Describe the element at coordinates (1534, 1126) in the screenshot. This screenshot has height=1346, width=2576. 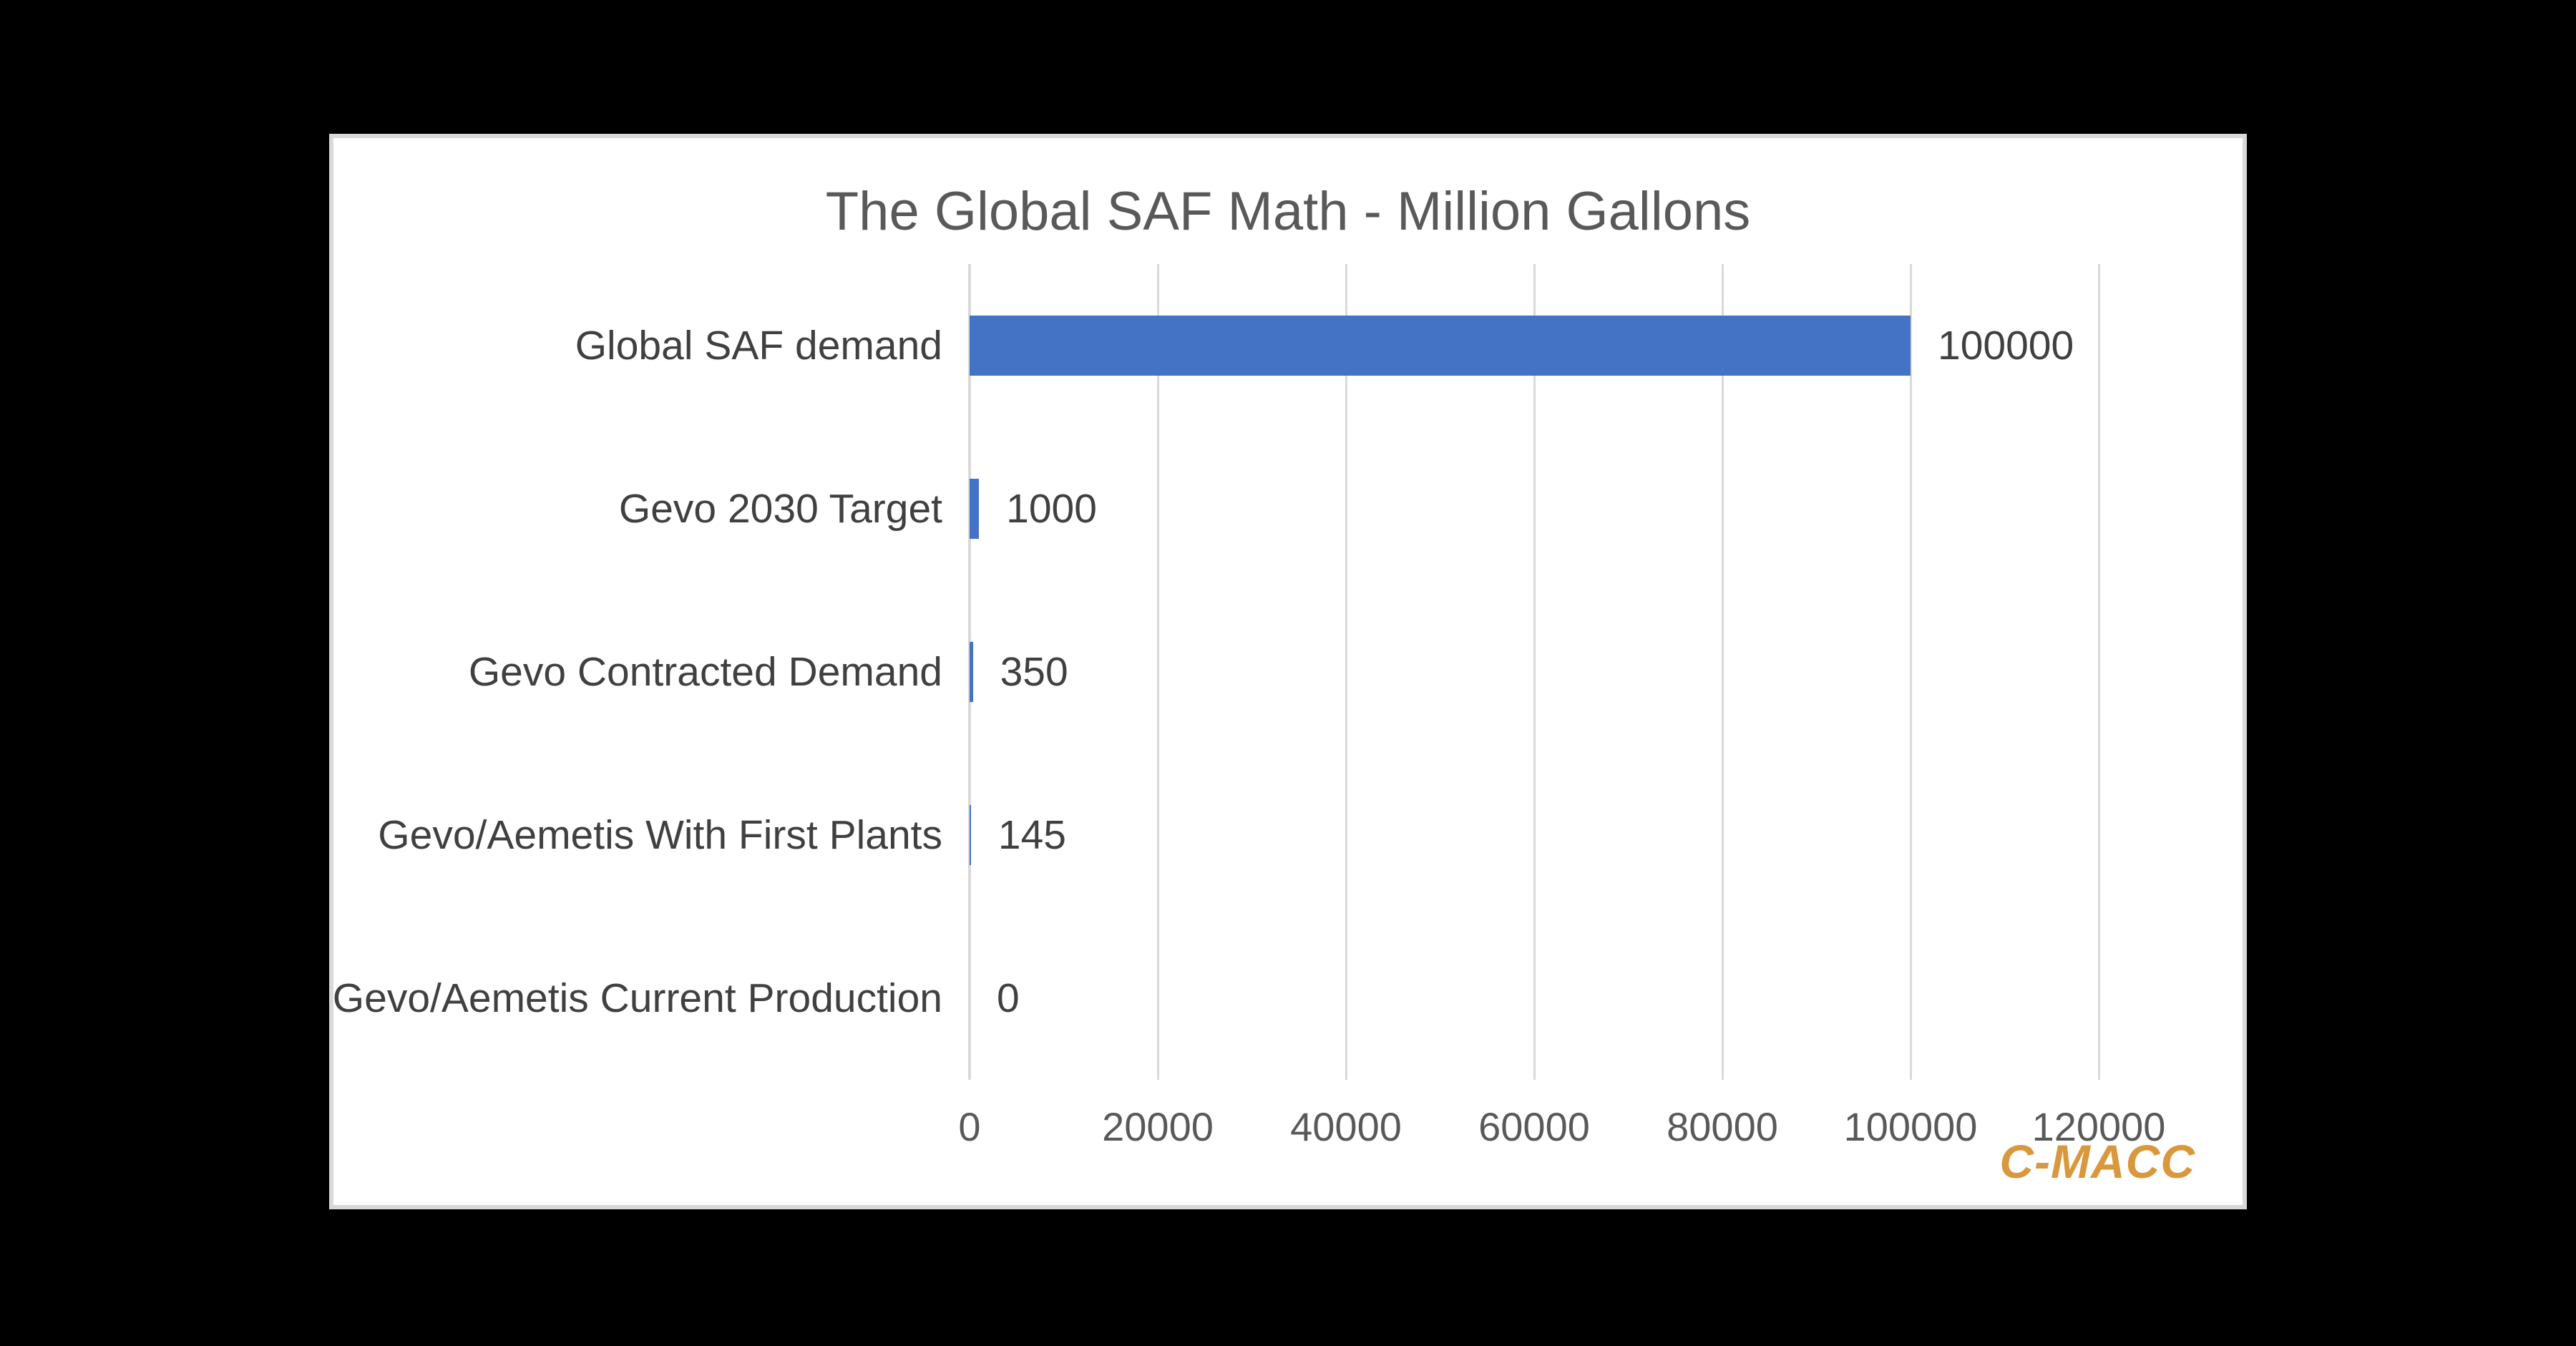
I see `x-axis-tick-label: 60000` at that location.